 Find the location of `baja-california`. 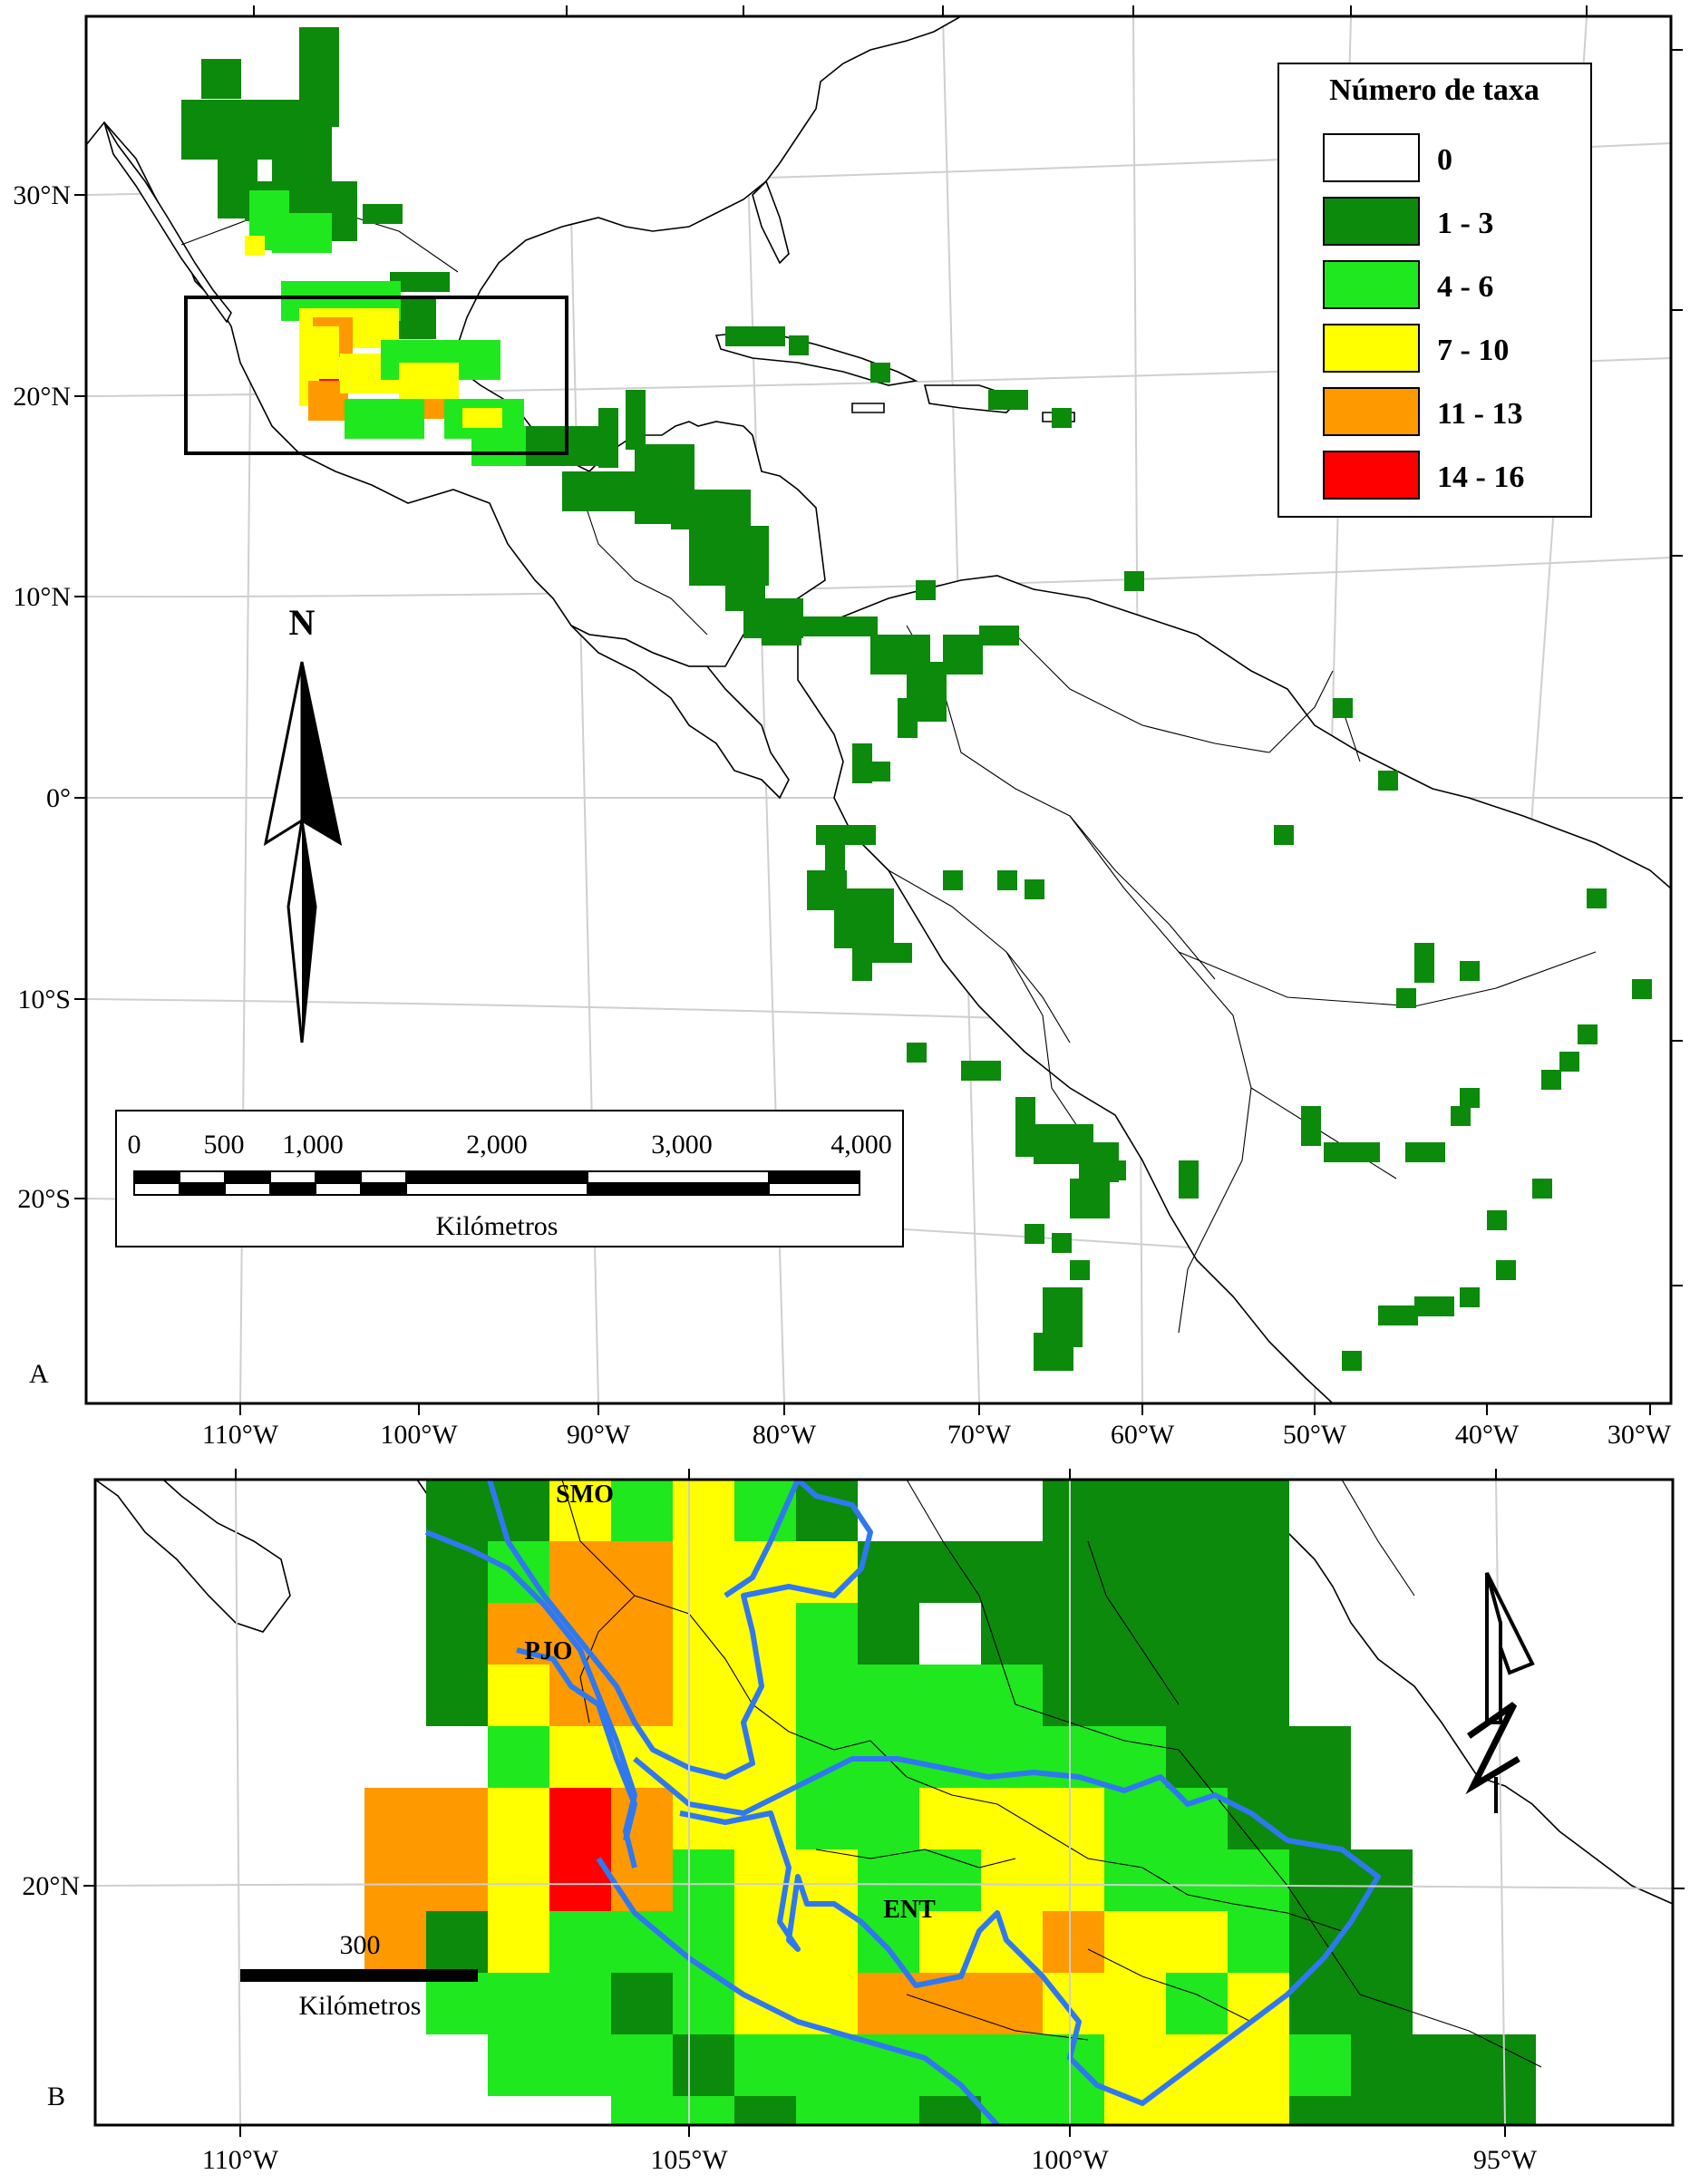

baja-california is located at coordinates (167, 222).